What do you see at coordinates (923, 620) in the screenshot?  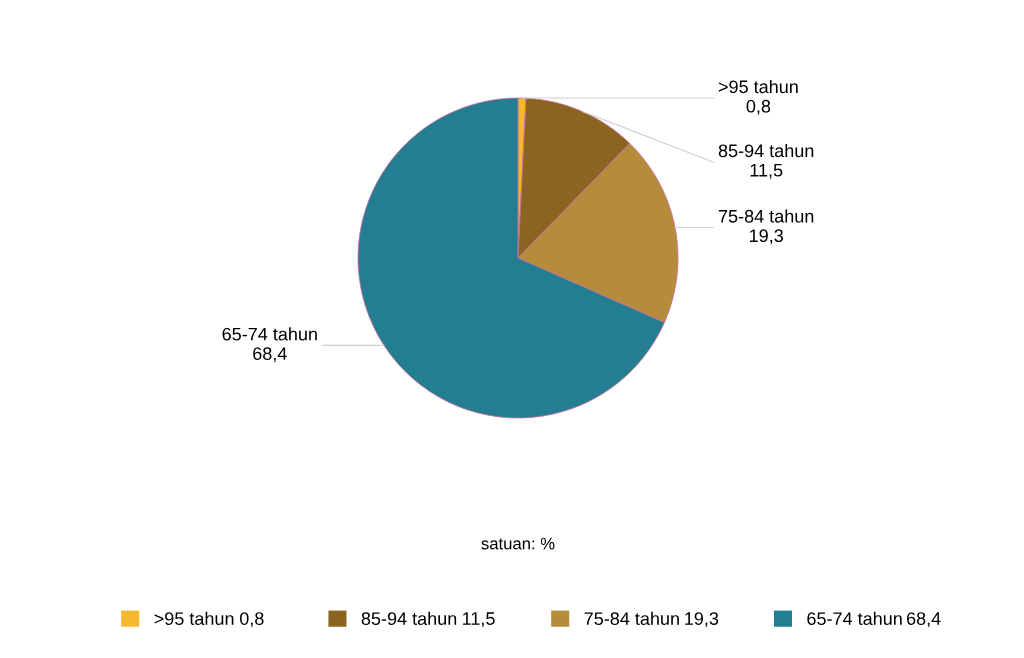 I see `text: 68,4` at bounding box center [923, 620].